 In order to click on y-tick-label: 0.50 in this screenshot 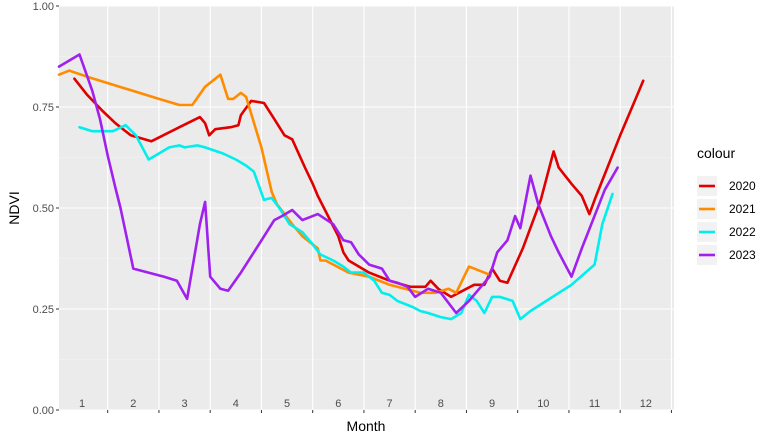, I will do `click(43, 209)`.